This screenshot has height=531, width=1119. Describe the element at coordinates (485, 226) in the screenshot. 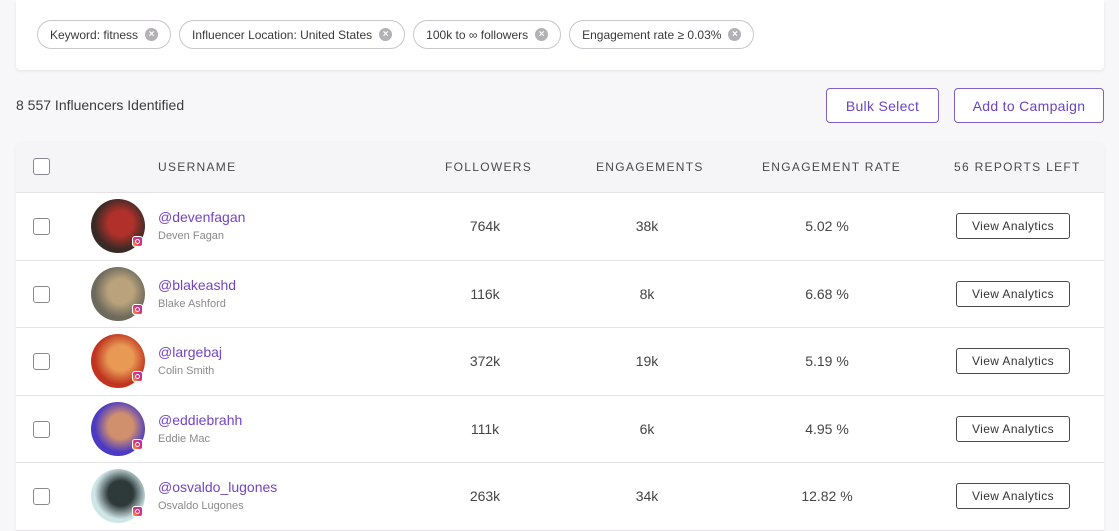

I see `followers-value: 764k` at that location.